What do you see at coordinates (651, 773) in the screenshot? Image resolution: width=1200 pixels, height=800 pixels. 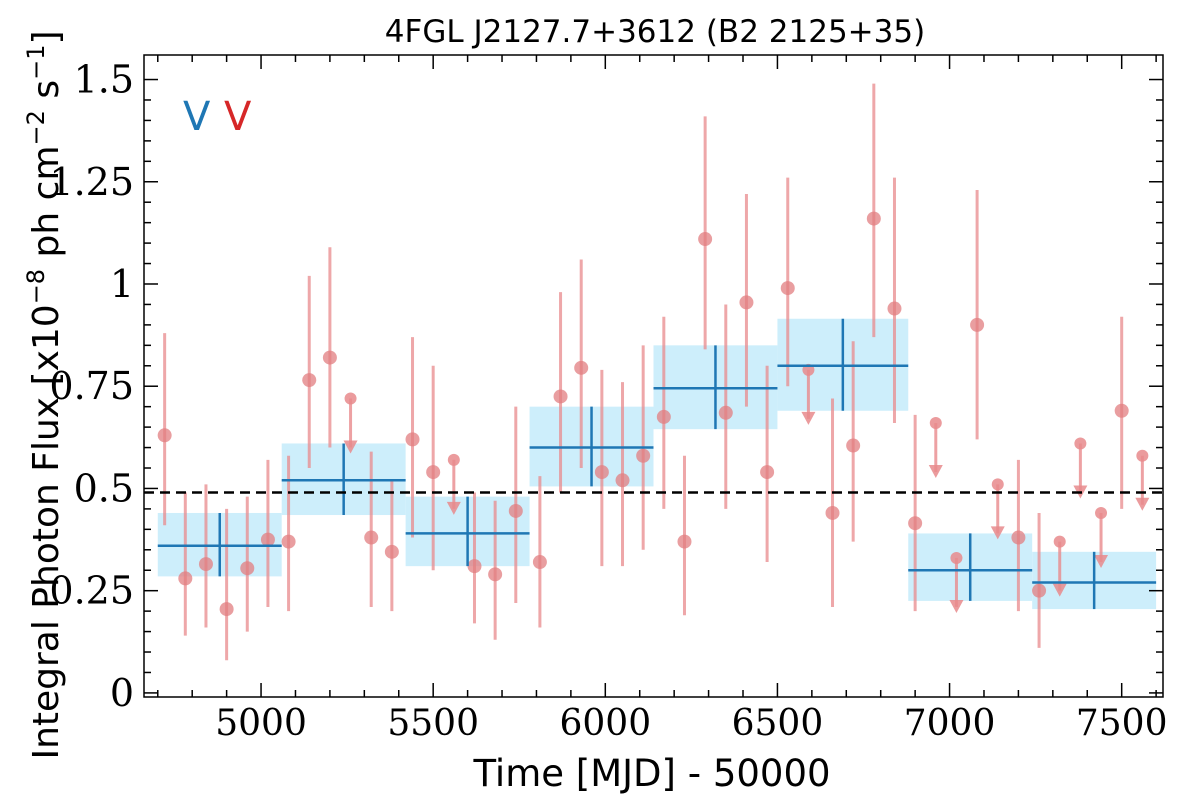 I see `x-axis-label: Time [MJD] - 50000` at bounding box center [651, 773].